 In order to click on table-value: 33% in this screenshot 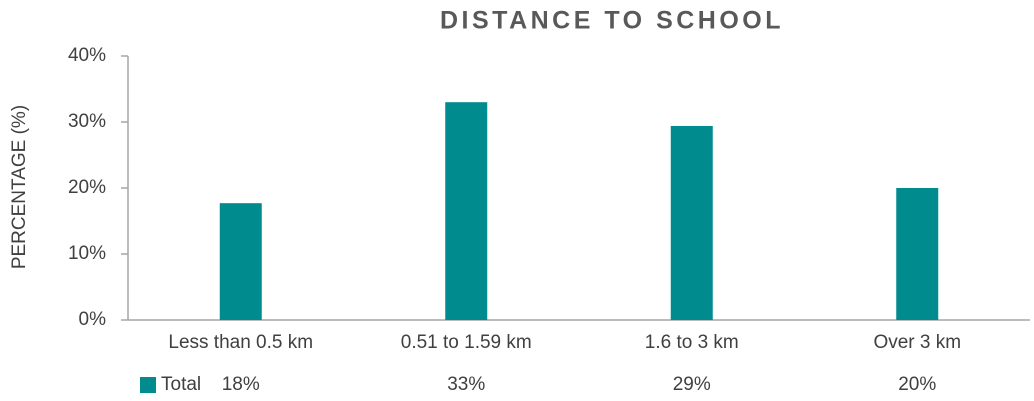, I will do `click(466, 384)`.